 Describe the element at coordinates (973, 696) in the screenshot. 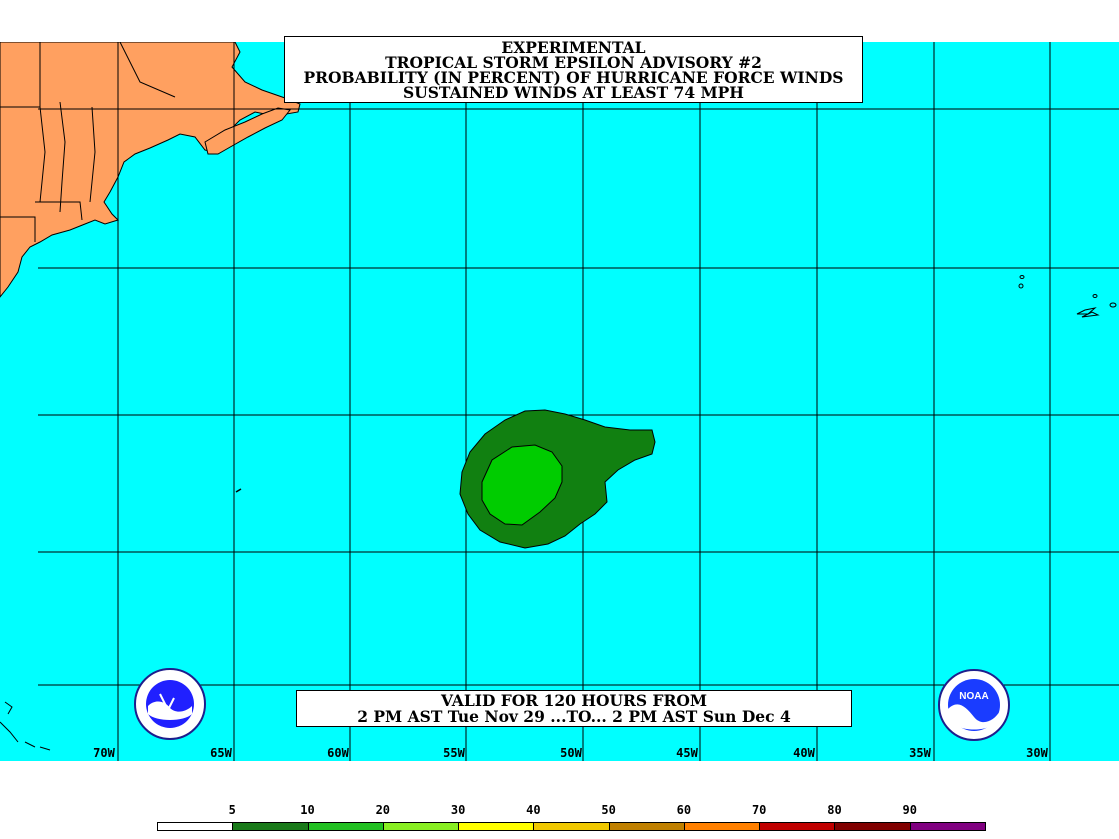

I see `noaa-logo-text: NOAA` at that location.